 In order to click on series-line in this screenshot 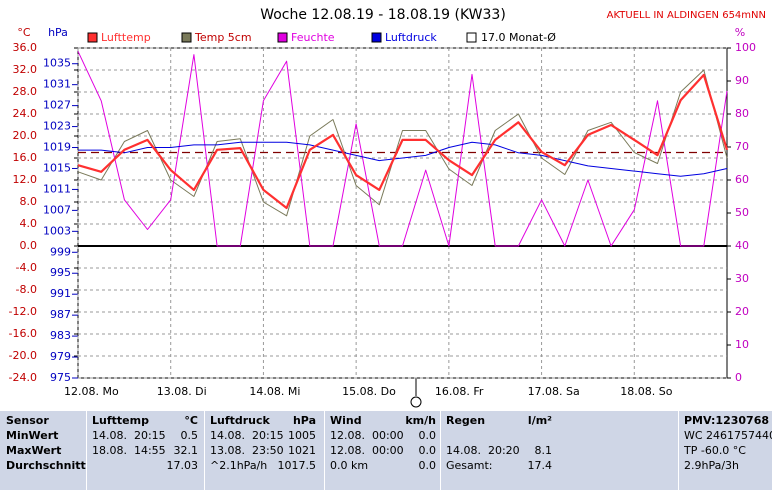, I will do `click(403, 159)`.